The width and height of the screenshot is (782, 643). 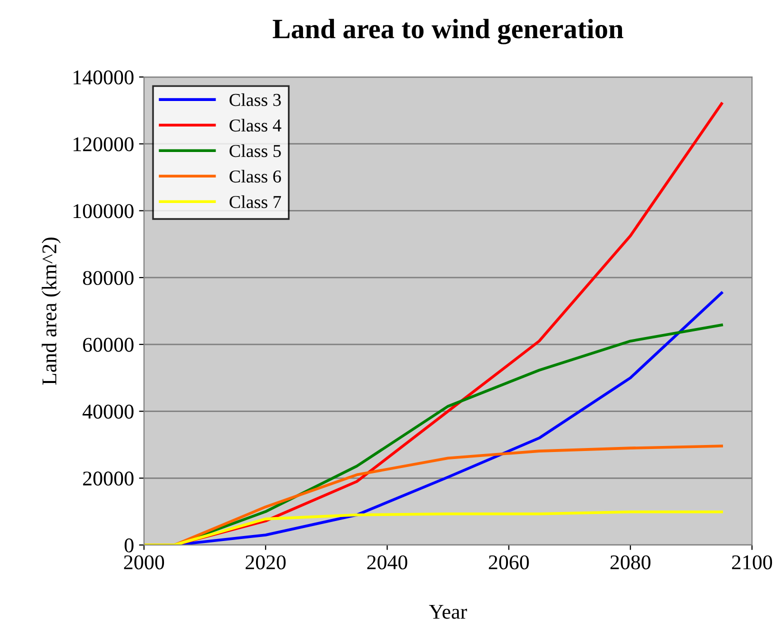 I want to click on x-axis-title: Year, so click(x=448, y=611).